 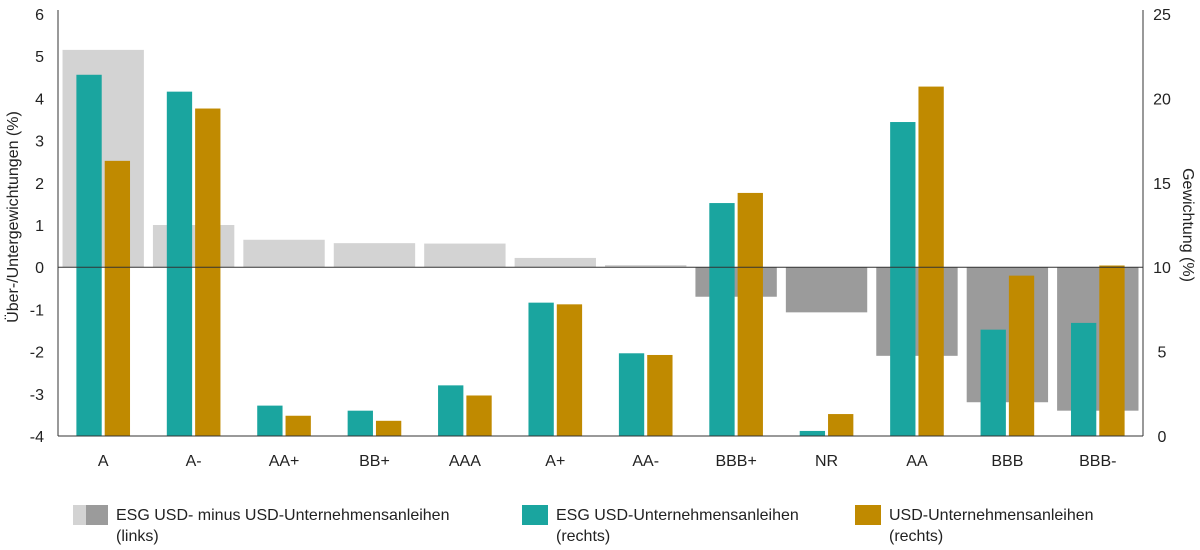 I want to click on bar-difference-AA, so click(x=917, y=311).